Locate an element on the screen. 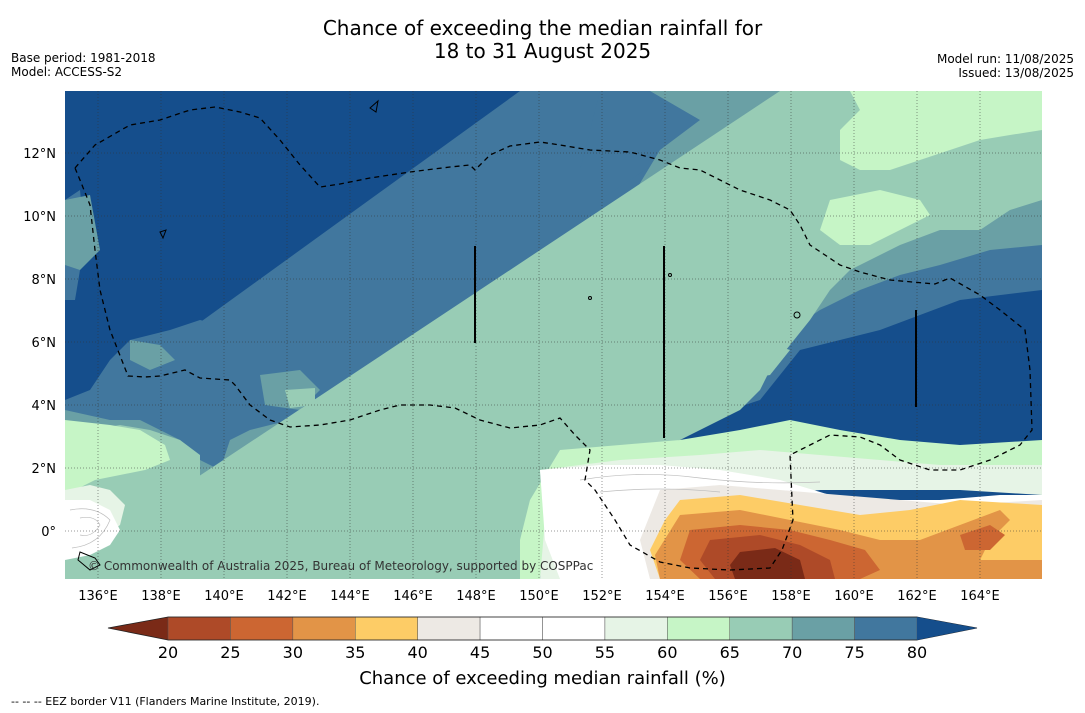 This screenshot has width=1085, height=713. colorbar-title: Chance of exceeding median rainfall (%) is located at coordinates (542, 678).